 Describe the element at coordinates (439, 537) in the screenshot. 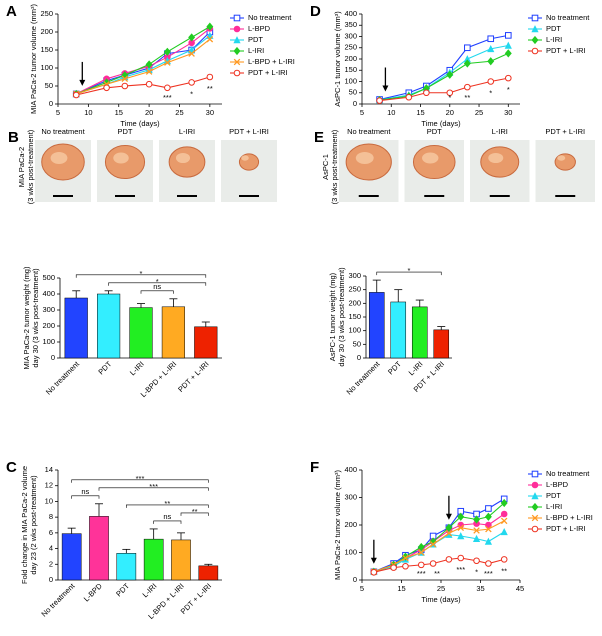

I see `series-line` at that location.